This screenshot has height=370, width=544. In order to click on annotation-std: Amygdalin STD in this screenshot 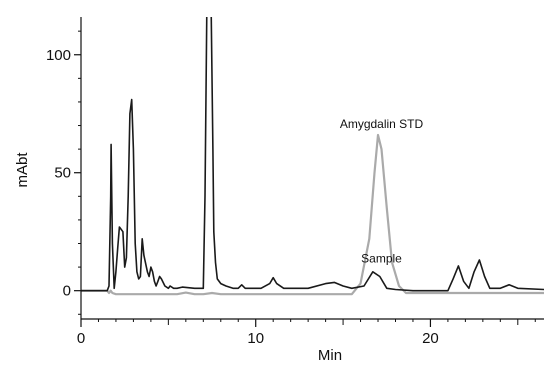, I will do `click(382, 124)`.